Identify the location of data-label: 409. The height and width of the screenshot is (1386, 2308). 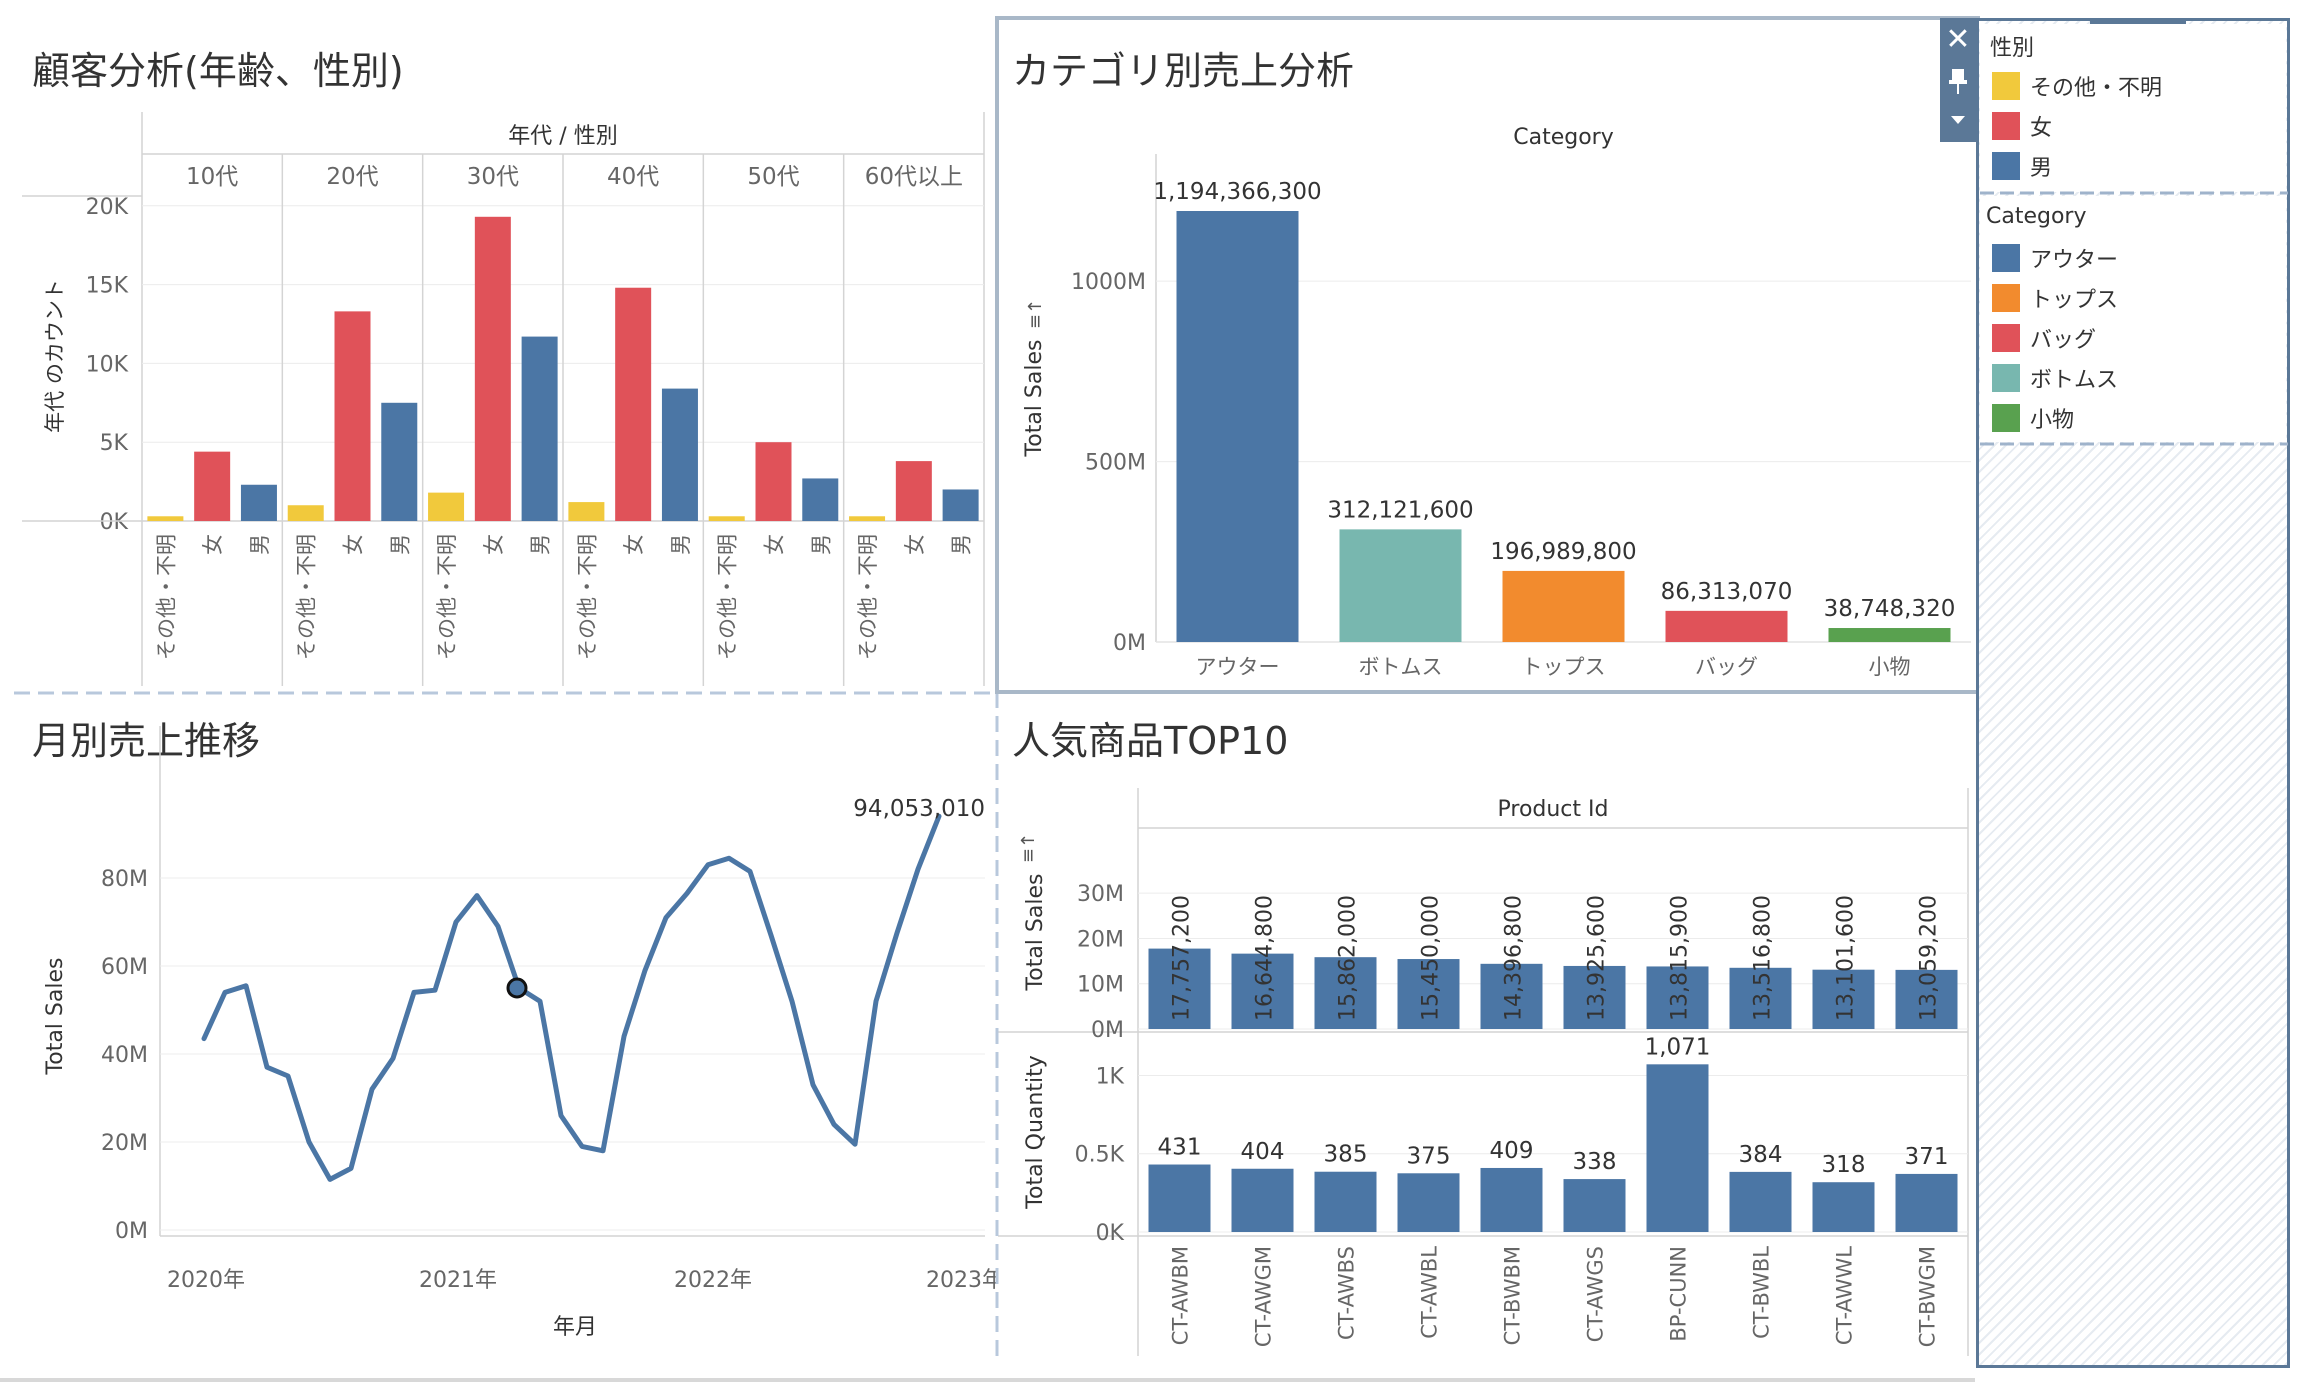
(1512, 1151).